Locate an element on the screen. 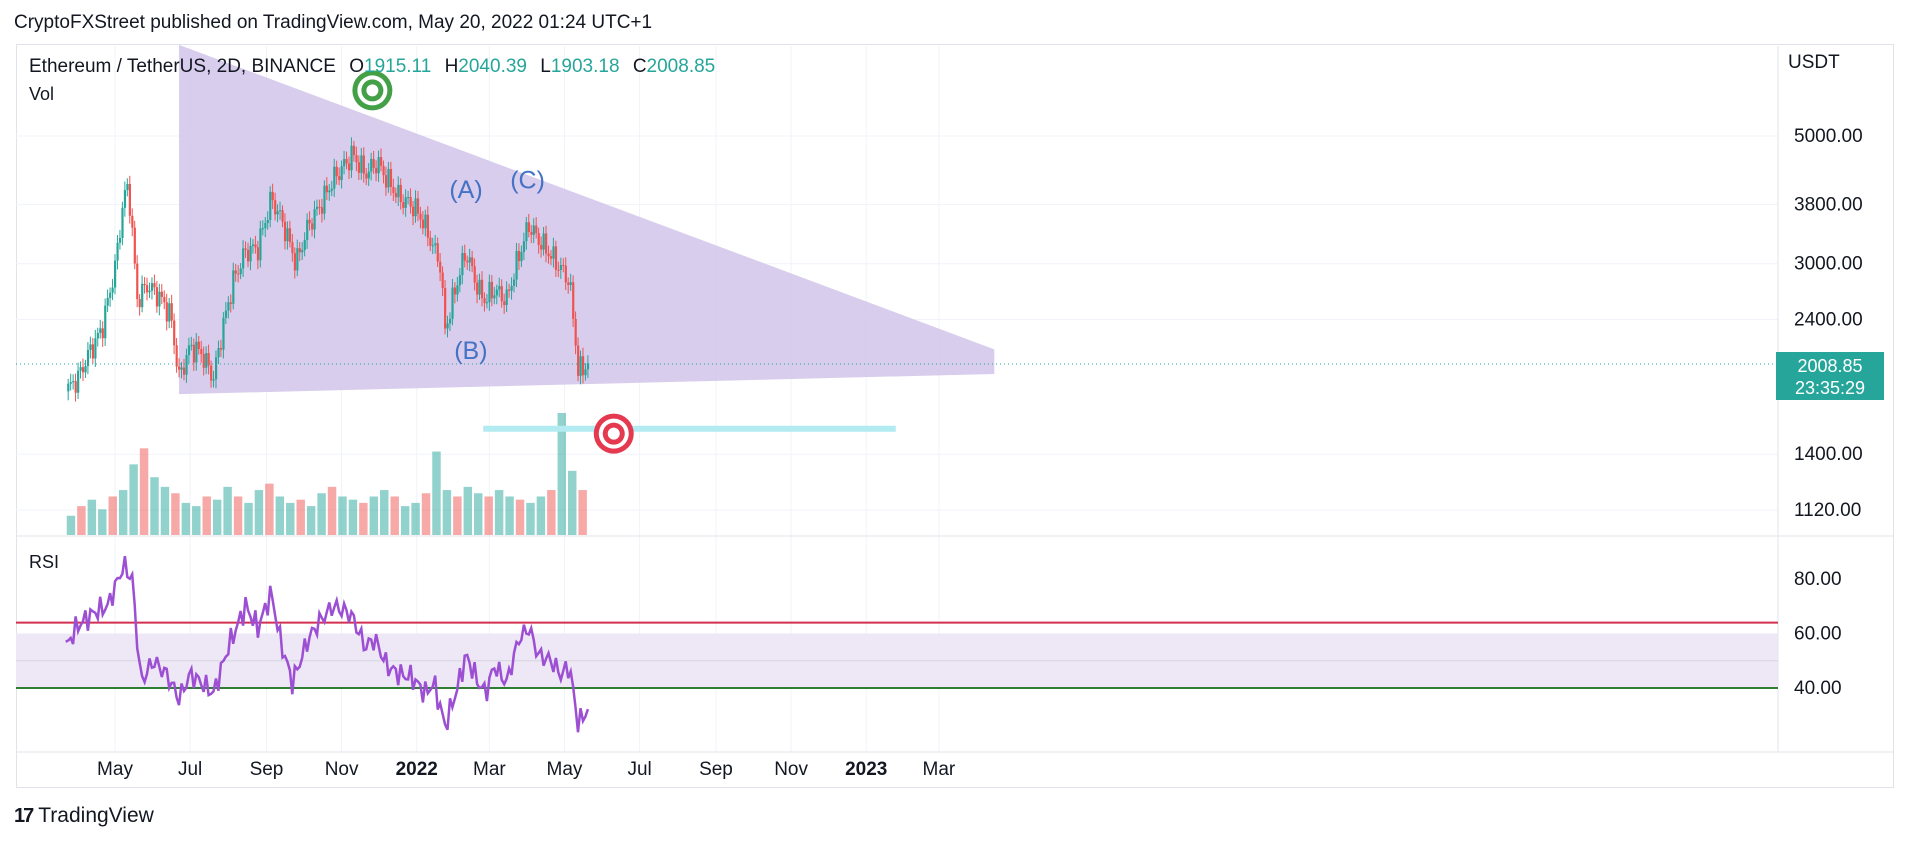 This screenshot has width=1910, height=844. symbol-title: Ethereum / TetherUS, 2D, BINANCE is located at coordinates (182, 66).